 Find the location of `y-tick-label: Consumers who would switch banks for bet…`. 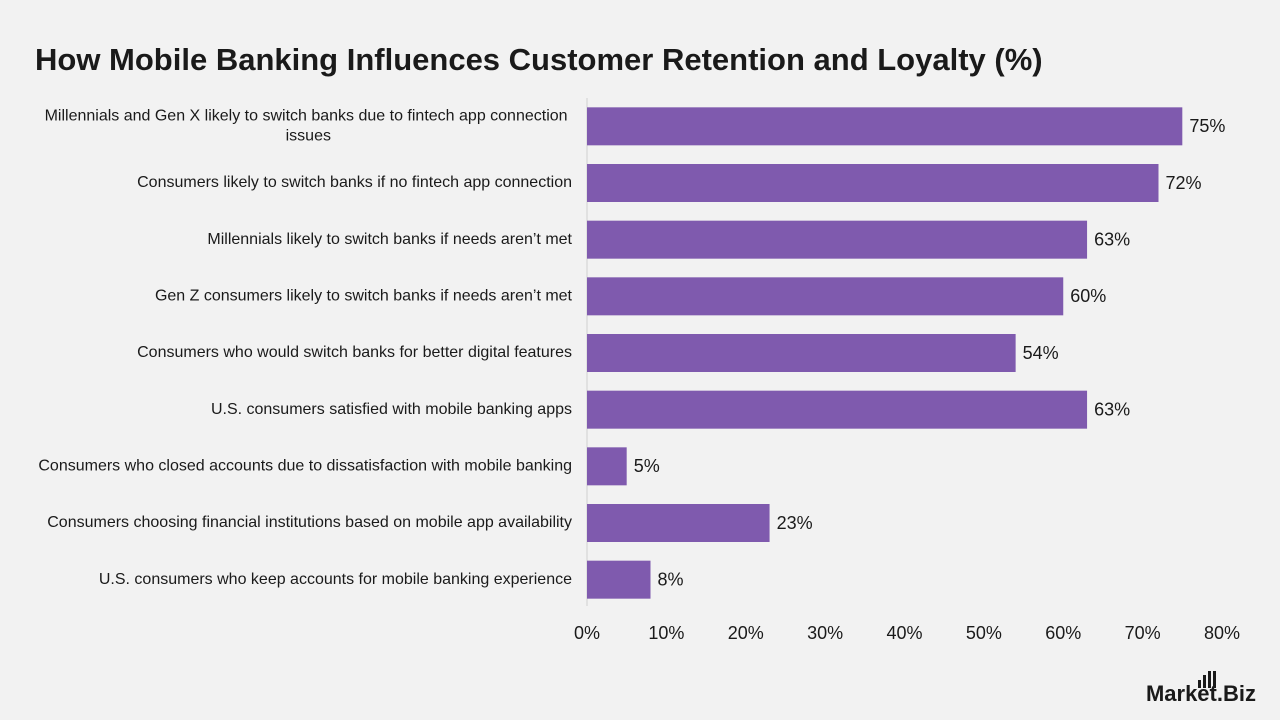

y-tick-label: Consumers who would switch banks for bet… is located at coordinates (354, 352).